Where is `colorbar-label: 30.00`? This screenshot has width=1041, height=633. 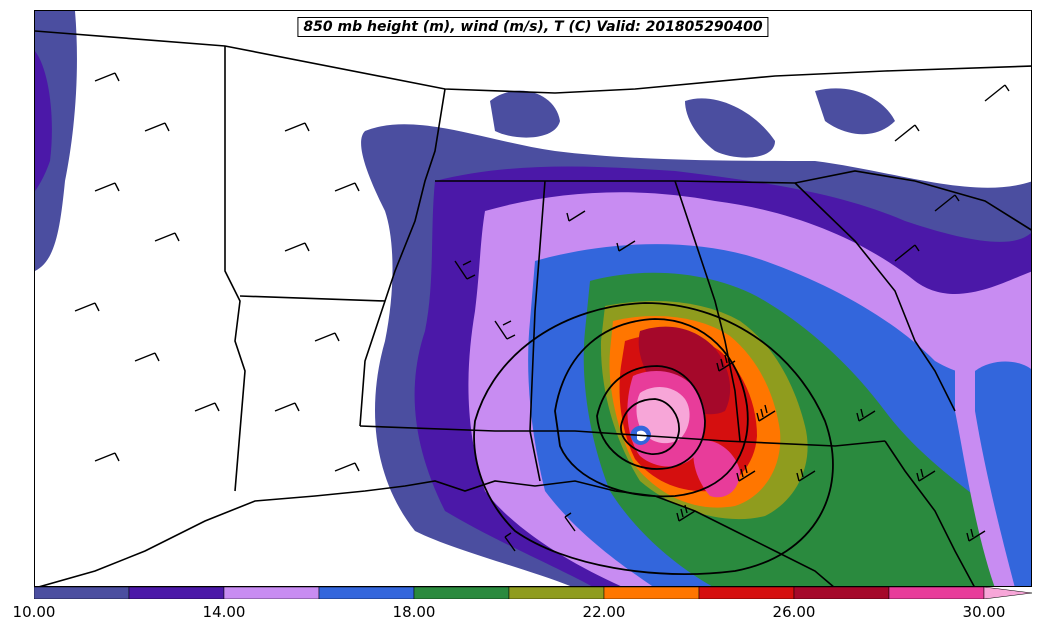
colorbar-label: 30.00 is located at coordinates (984, 612).